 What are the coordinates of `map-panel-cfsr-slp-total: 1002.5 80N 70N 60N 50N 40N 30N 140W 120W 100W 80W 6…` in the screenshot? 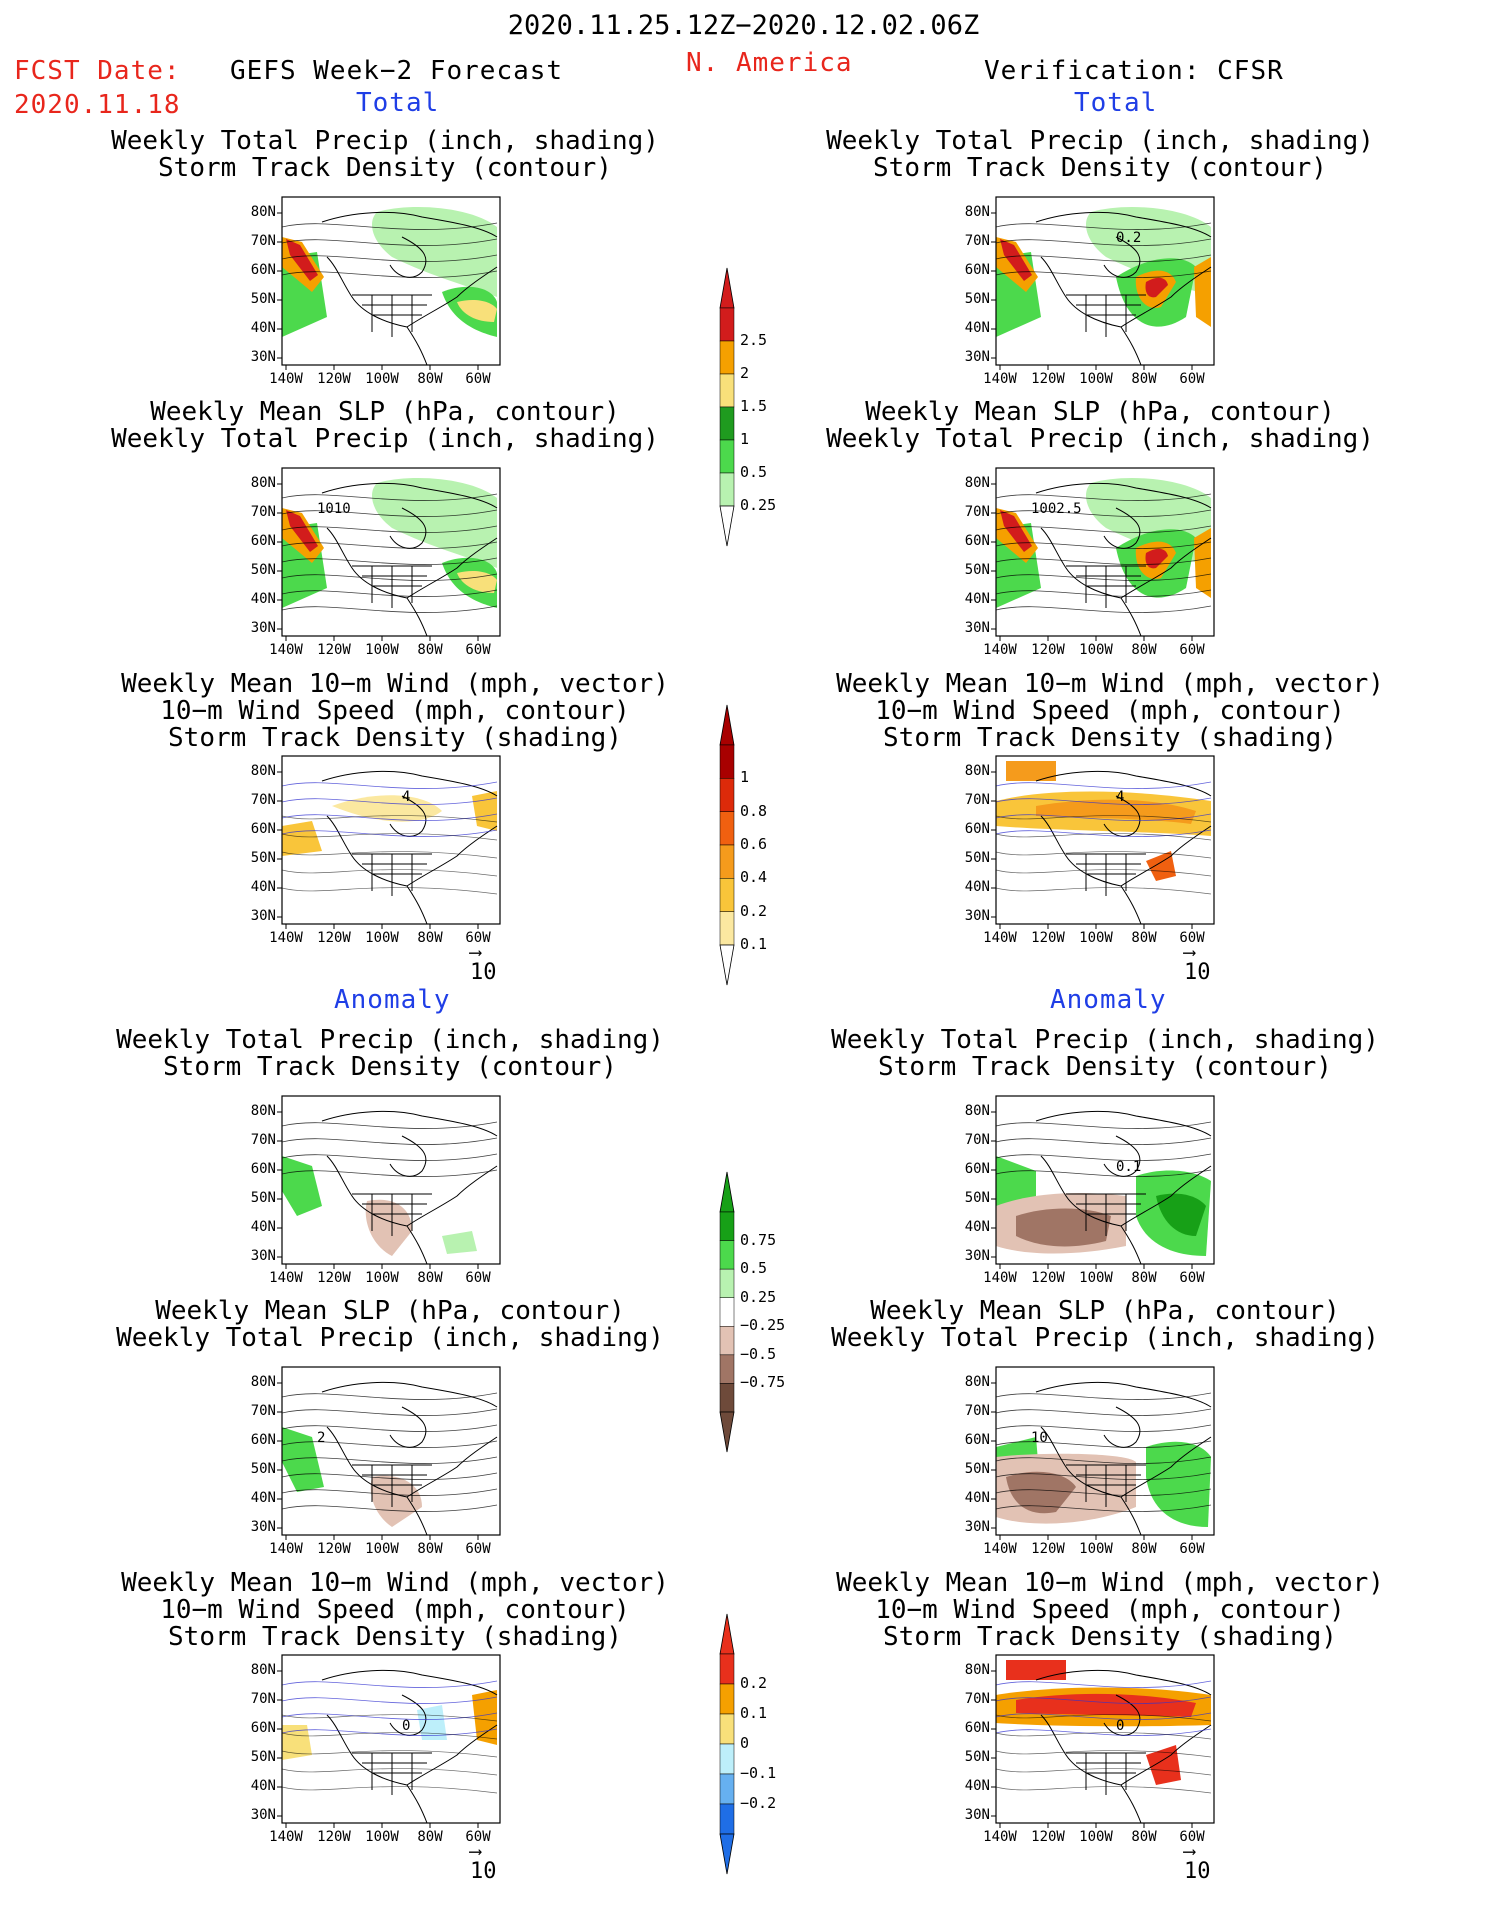 It's located at (1090, 562).